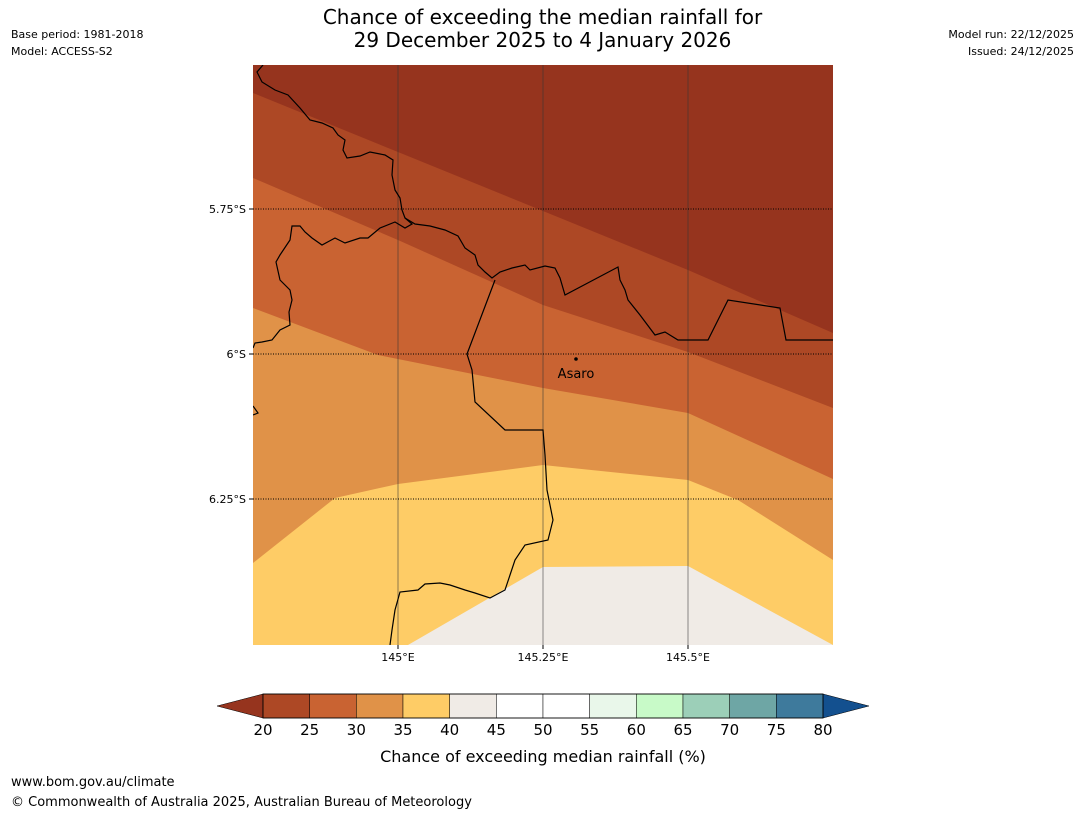 This screenshot has width=1085, height=816. I want to click on colorbar-tick-60: 60, so click(636, 730).